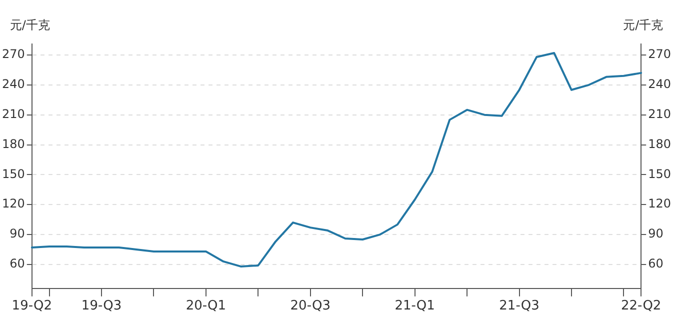  Describe the element at coordinates (101, 306) in the screenshot. I see `x-tick-label: 19-Q3` at that location.